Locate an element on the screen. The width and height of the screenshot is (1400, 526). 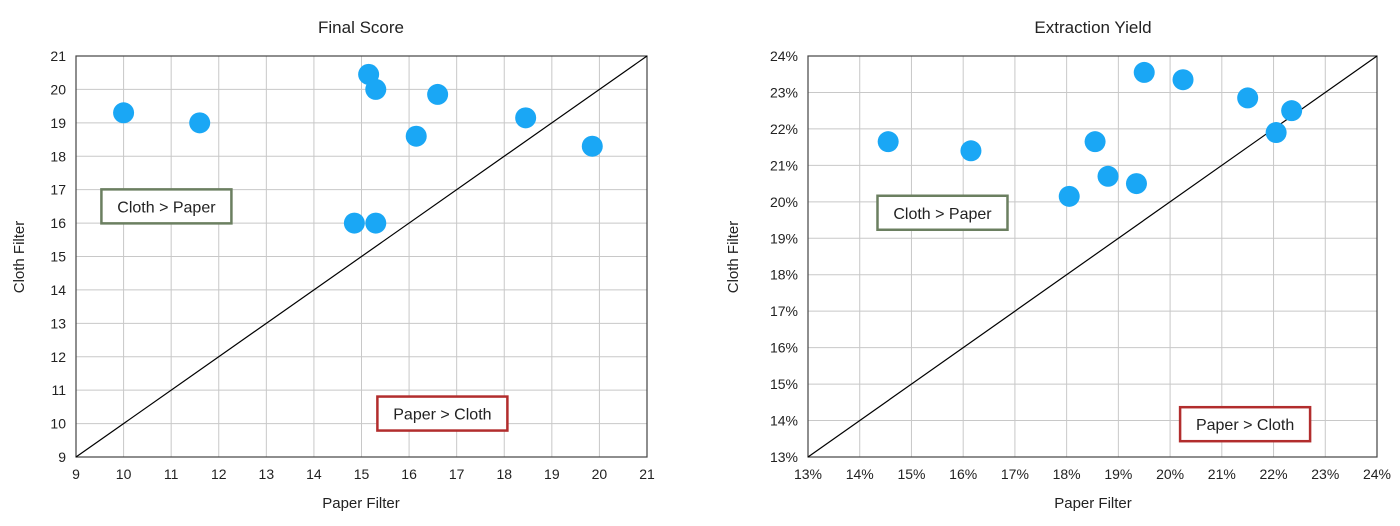
y-tick-label: 15% is located at coordinates (784, 384).